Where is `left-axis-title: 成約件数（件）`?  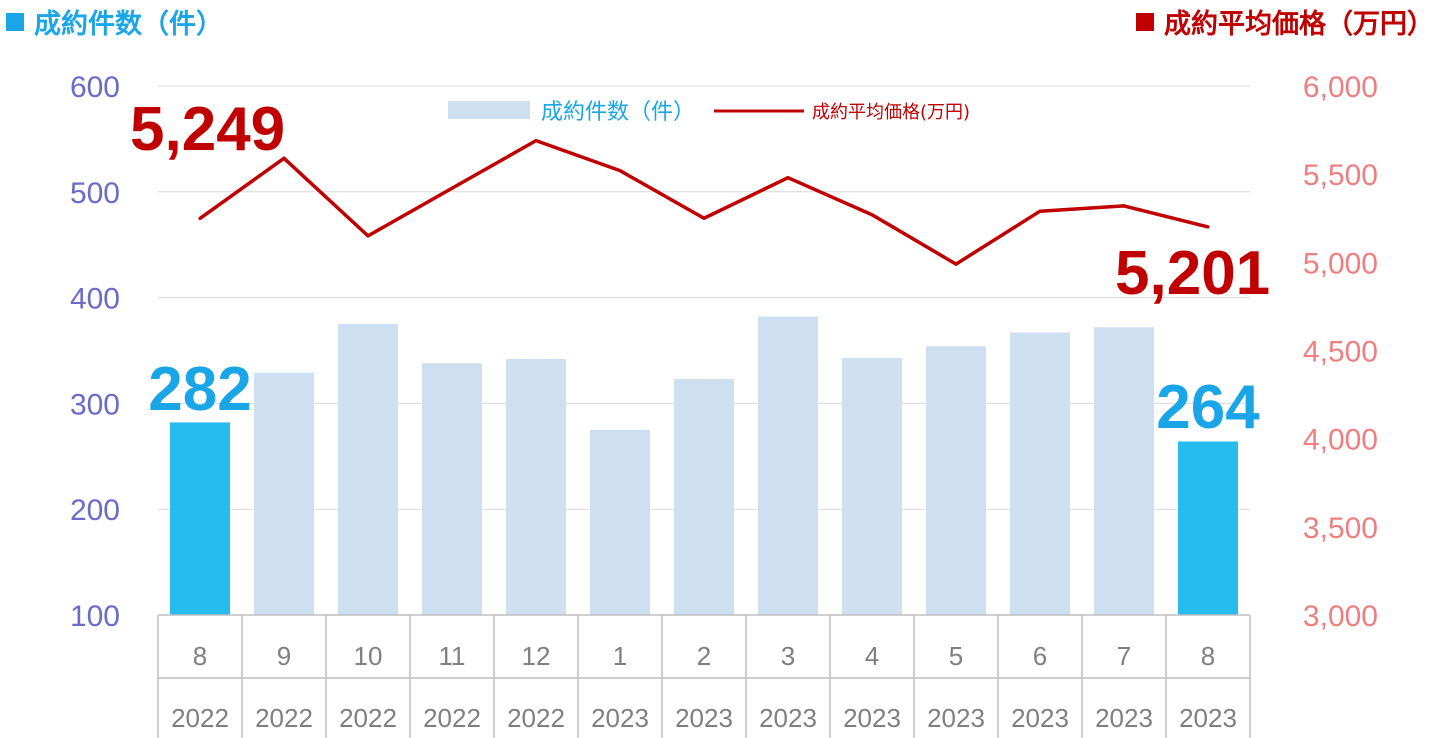 left-axis-title: 成約件数（件） is located at coordinates (128, 24).